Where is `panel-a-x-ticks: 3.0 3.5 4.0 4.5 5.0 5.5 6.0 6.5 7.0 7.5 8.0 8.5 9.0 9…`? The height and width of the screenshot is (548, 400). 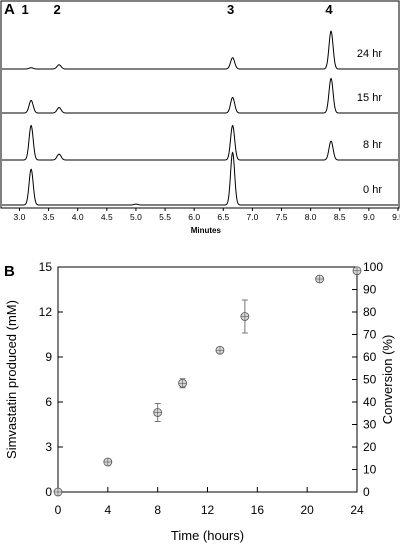 panel-a-x-ticks: 3.0 3.5 4.0 4.5 5.0 5.5 6.0 6.5 7.0 7.5 8.0 8.5 9.0 9… is located at coordinates (207, 215).